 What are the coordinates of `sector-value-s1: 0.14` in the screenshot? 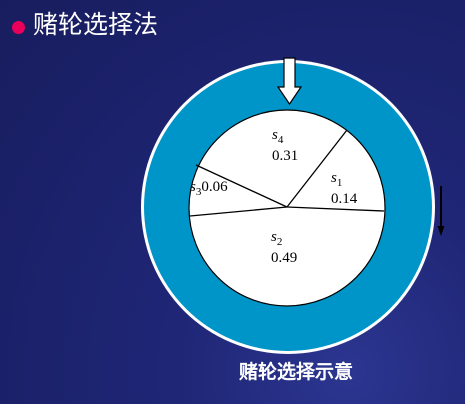 It's located at (344, 199).